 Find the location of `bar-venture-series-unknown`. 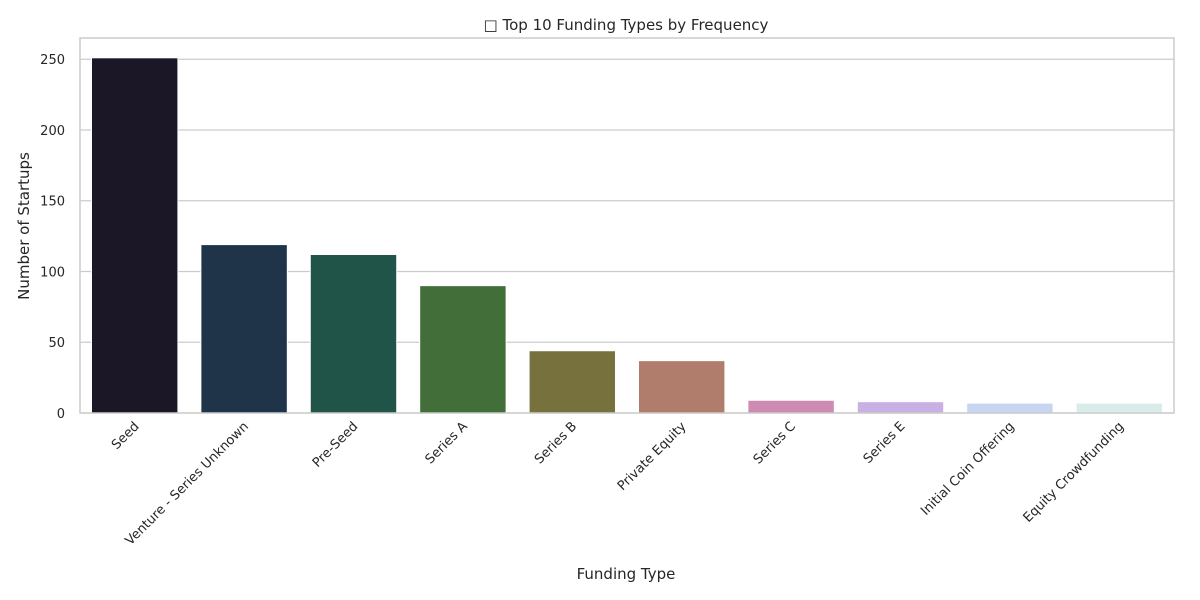

bar-venture-series-unknown is located at coordinates (244, 329).